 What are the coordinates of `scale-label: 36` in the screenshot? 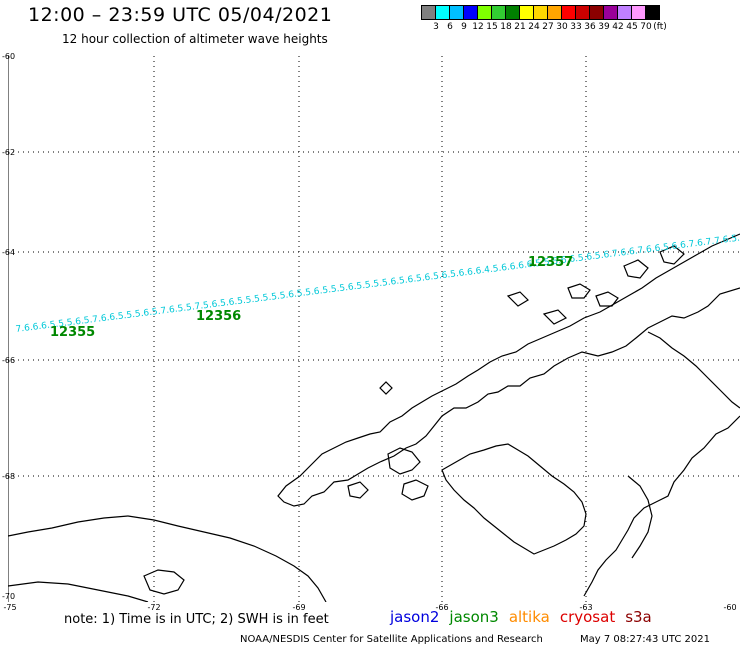 It's located at (590, 27).